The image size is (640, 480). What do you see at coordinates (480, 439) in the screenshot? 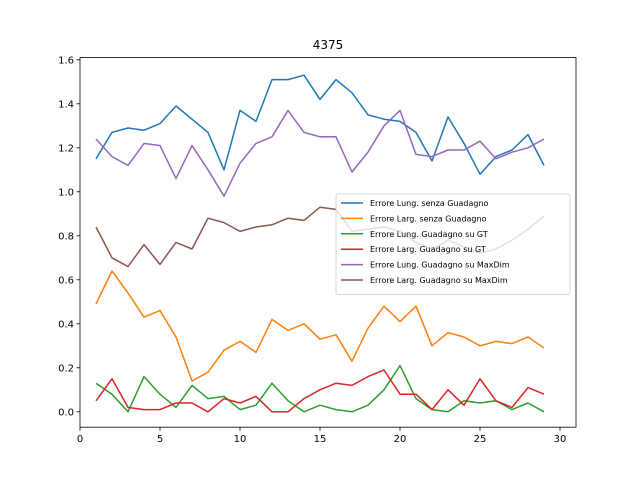
I see `x-tick-label: 25` at bounding box center [480, 439].